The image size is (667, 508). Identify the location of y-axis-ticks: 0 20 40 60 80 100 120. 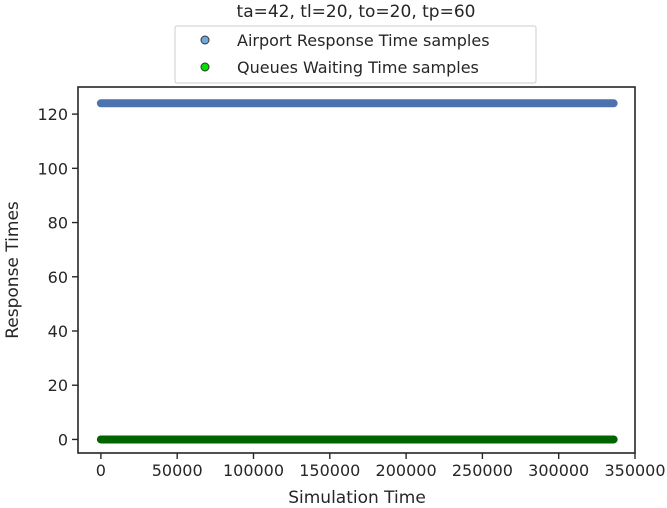
(57, 277).